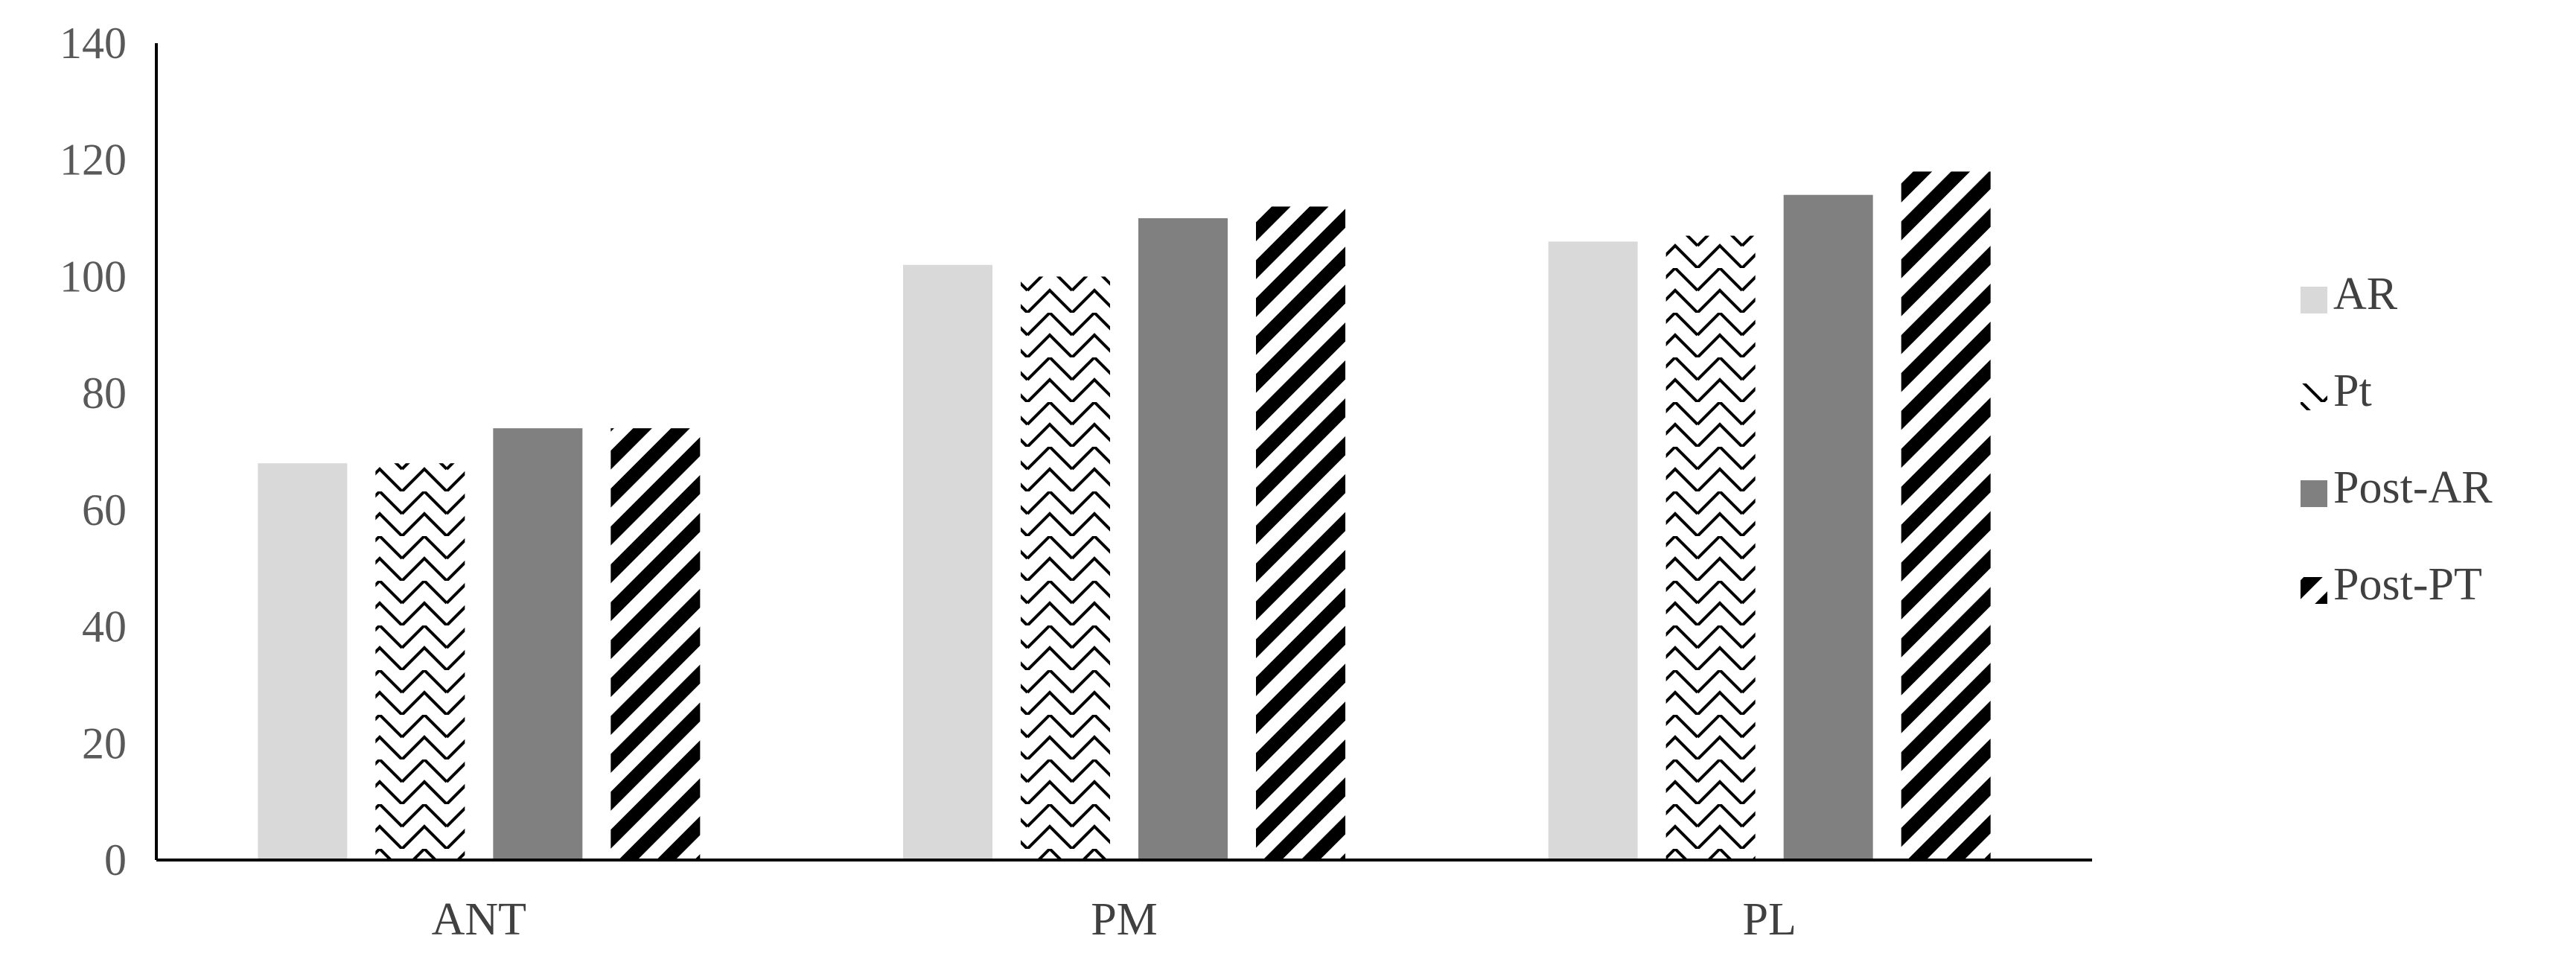 The width and height of the screenshot is (2576, 965). Describe the element at coordinates (1946, 515) in the screenshot. I see `bar-post-pt-pl` at that location.